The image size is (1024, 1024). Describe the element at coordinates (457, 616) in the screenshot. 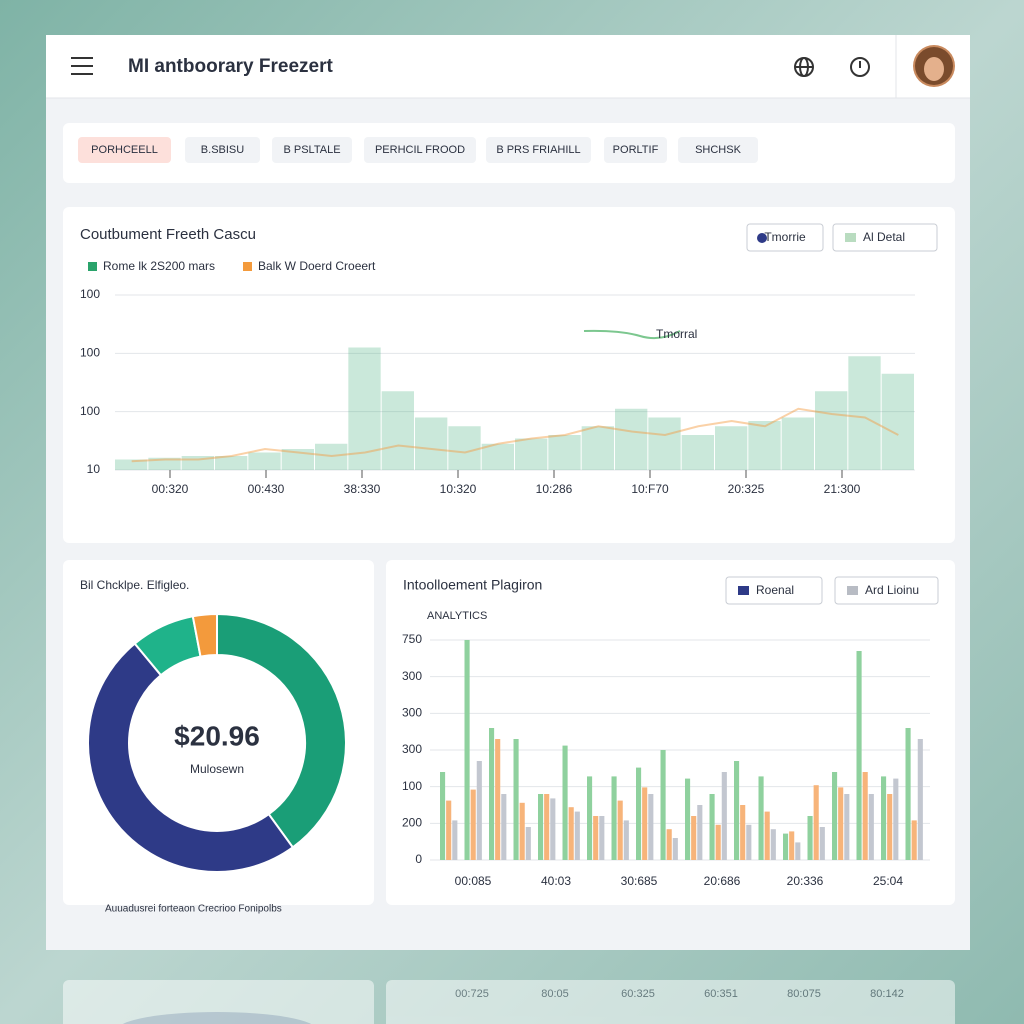

I see `chart-subtitle: ANALYTICS` at that location.